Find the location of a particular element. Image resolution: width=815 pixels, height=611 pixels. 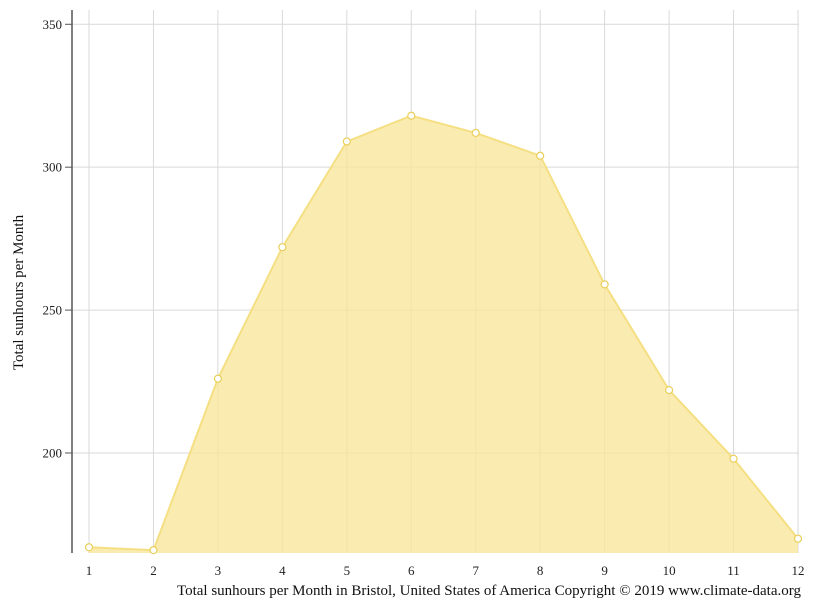

x-tick-label-7: 7 is located at coordinates (475, 570).